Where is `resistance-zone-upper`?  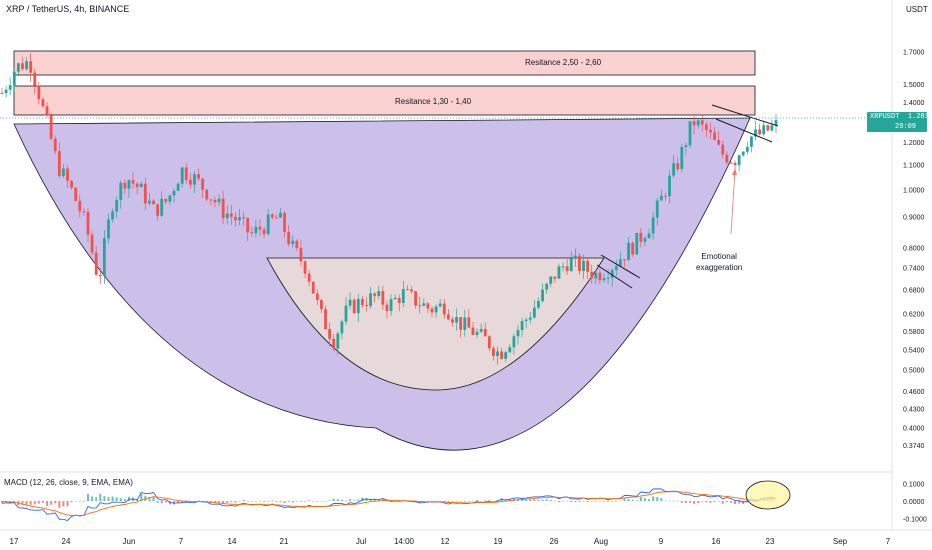 resistance-zone-upper is located at coordinates (384, 63).